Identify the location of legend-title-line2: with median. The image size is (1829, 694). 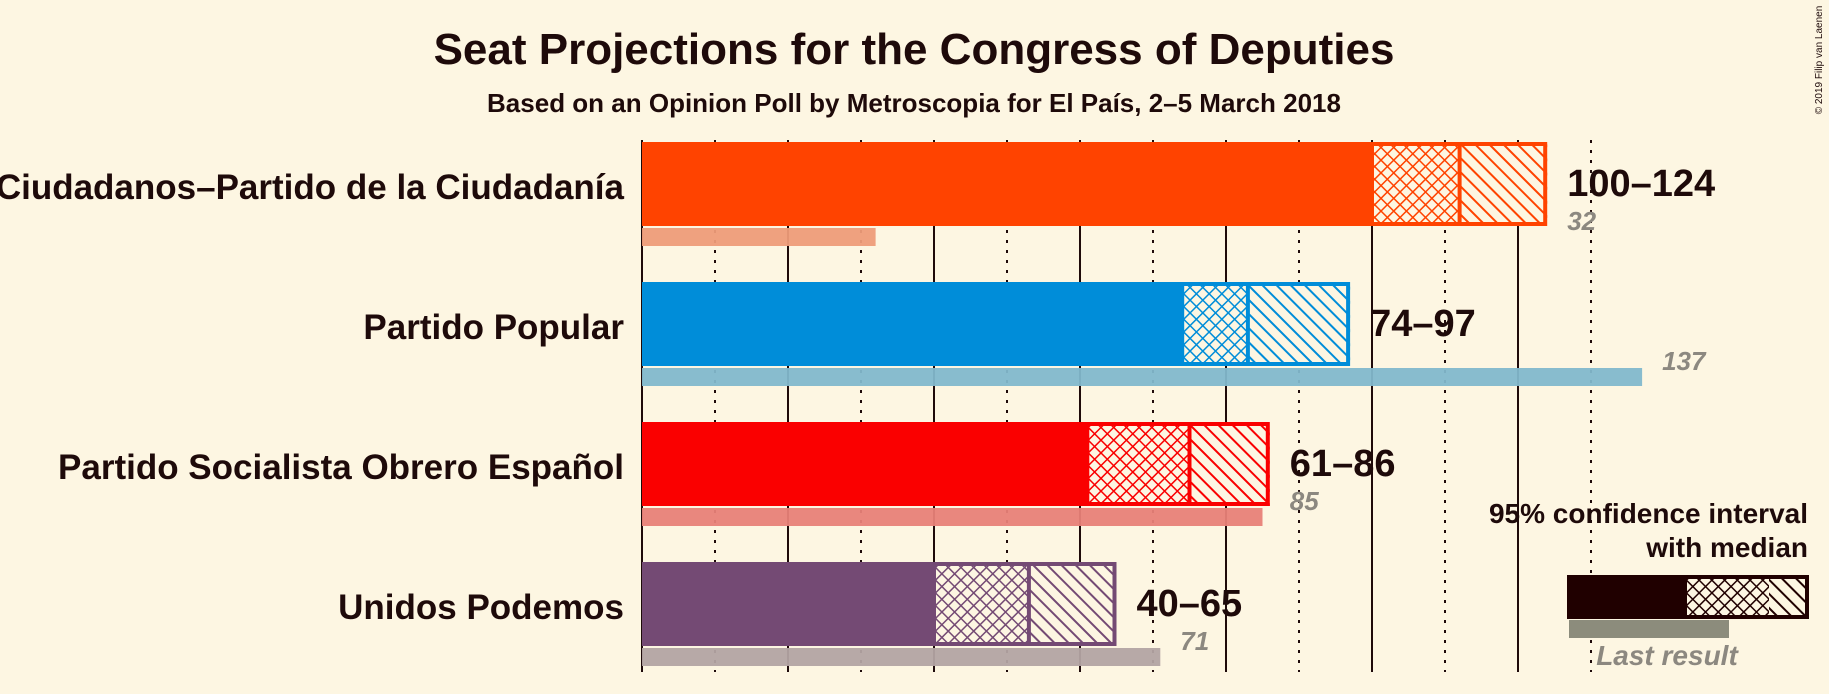
(1726, 547).